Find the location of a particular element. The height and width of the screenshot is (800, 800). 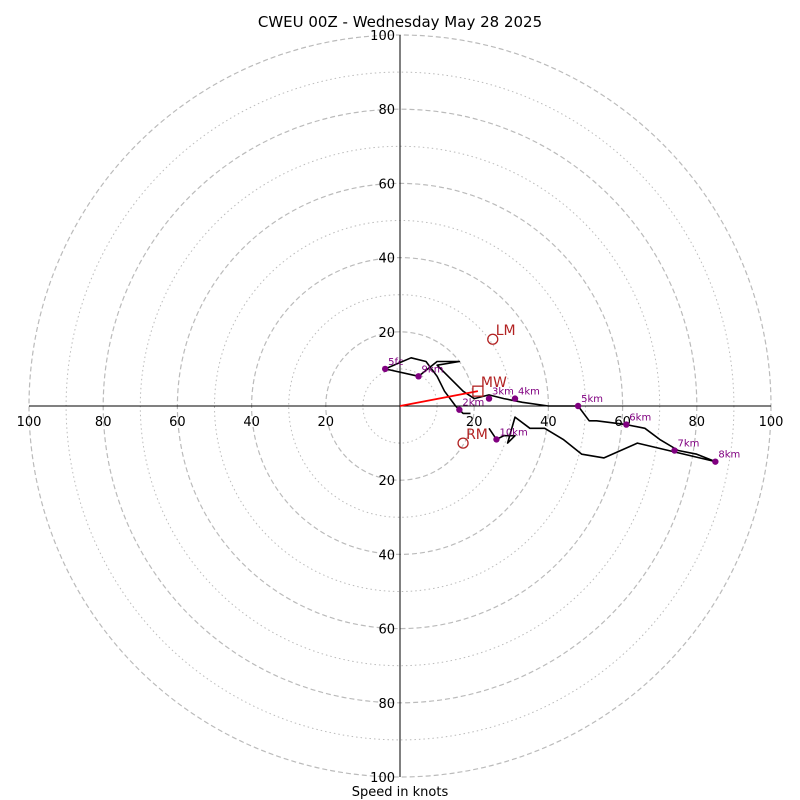

storm-motion-label: RM is located at coordinates (477, 435).